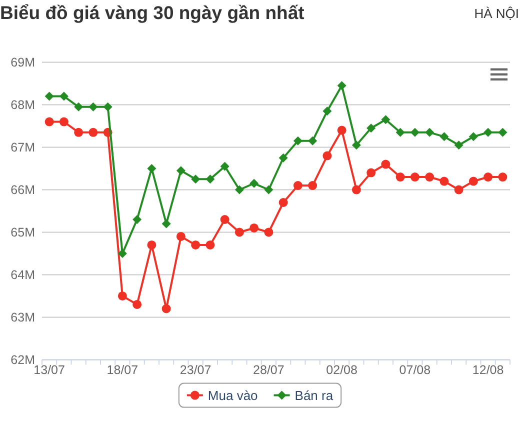 This screenshot has width=520, height=423. I want to click on x-tick-label: 02/08, so click(342, 370).